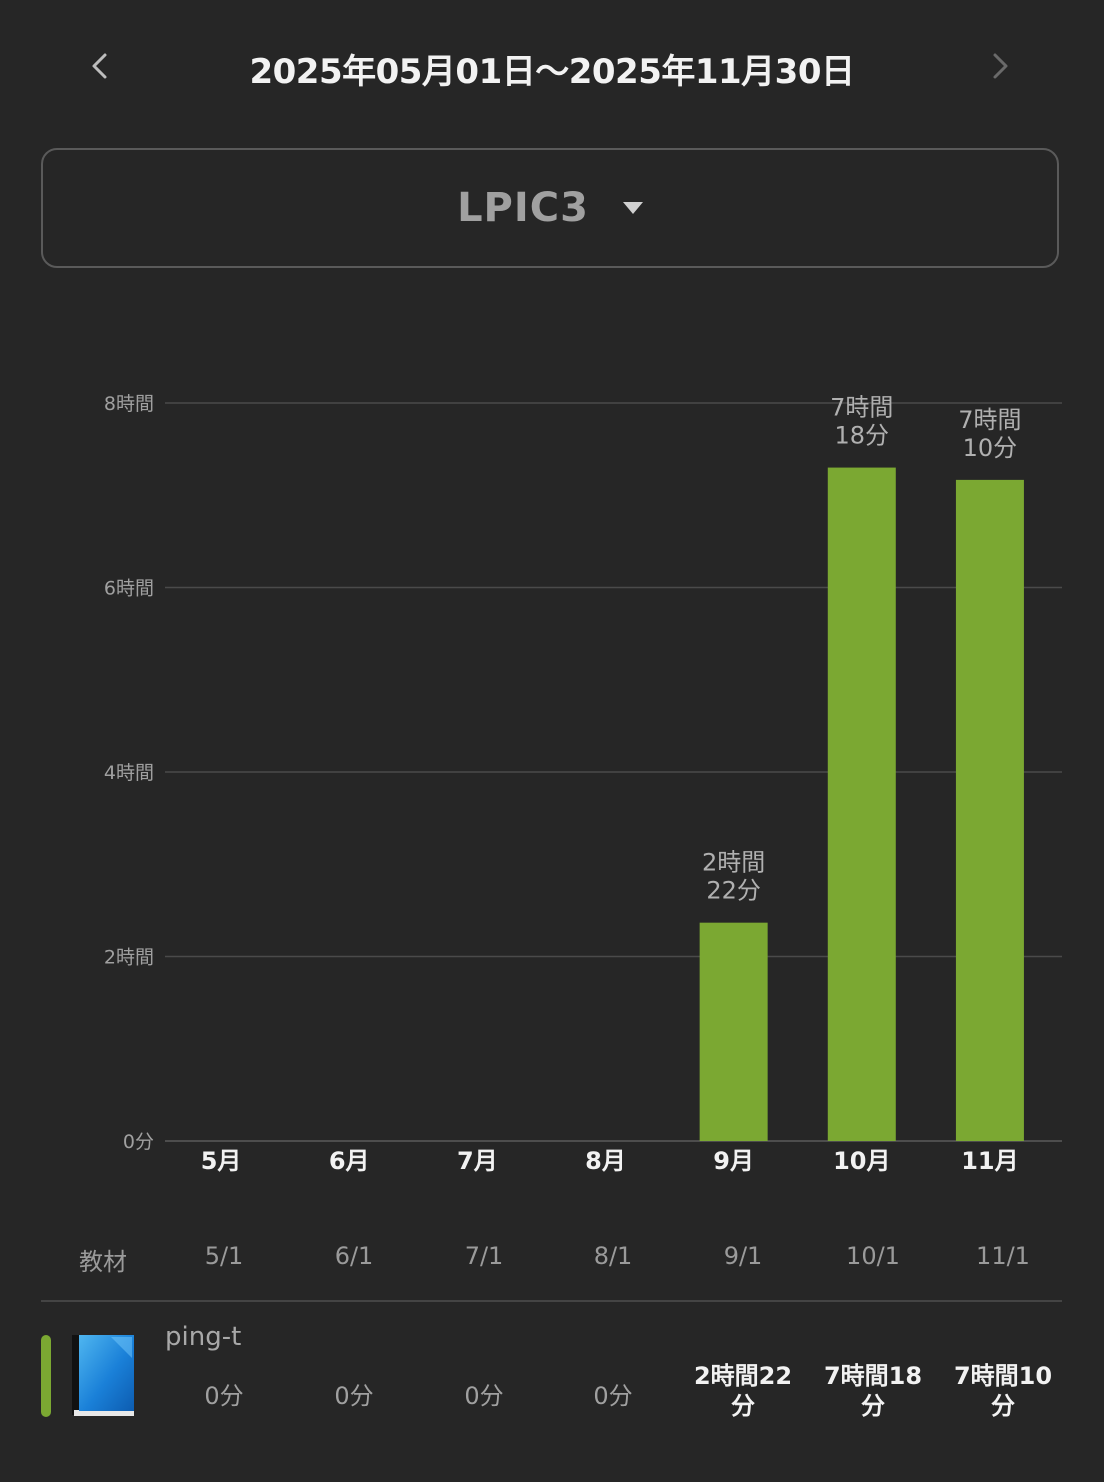 Image resolution: width=1104 pixels, height=1482 pixels. What do you see at coordinates (552, 72) in the screenshot?
I see `date-range-title: 2025年05月01日〜2025年11月30日` at bounding box center [552, 72].